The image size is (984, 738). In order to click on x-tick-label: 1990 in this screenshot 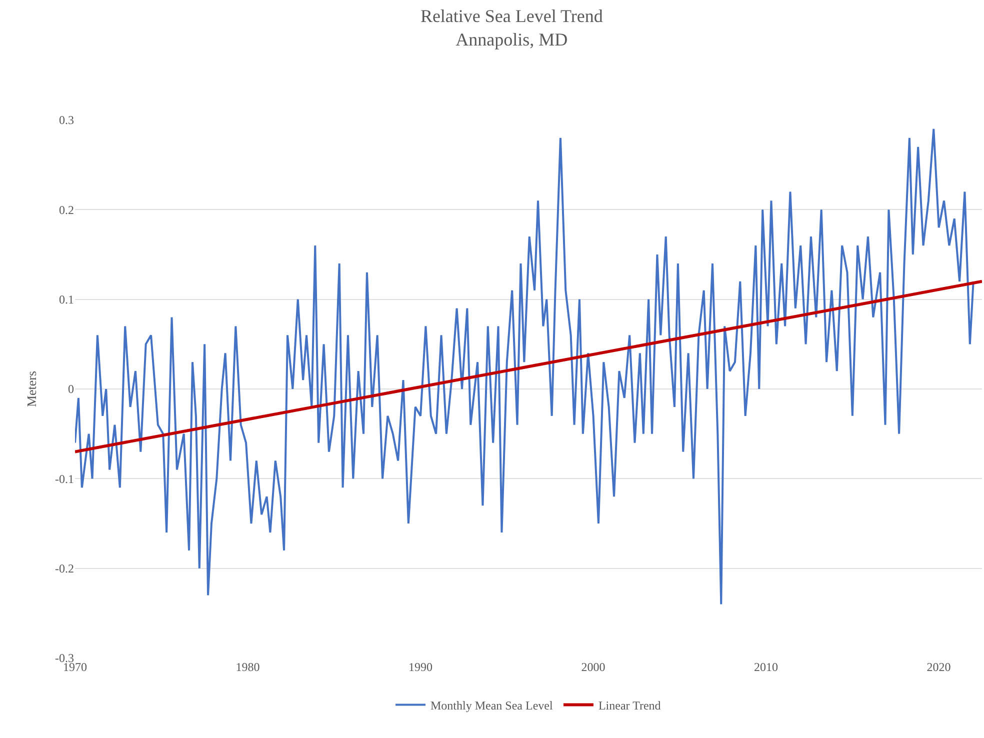, I will do `click(420, 667)`.